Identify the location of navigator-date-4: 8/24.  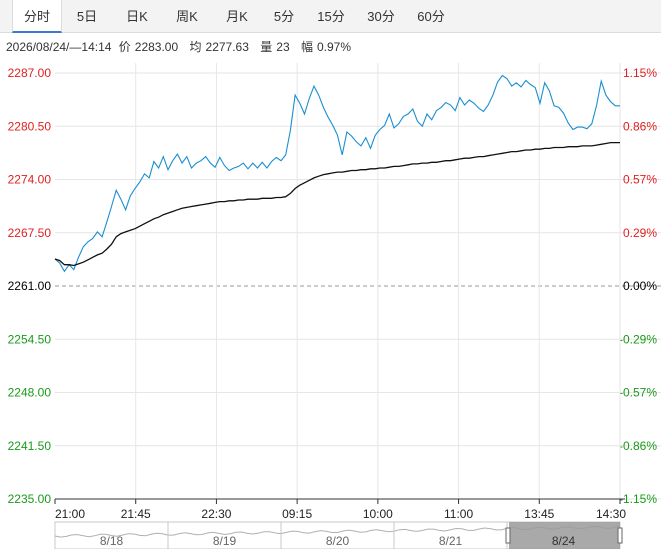
(564, 541).